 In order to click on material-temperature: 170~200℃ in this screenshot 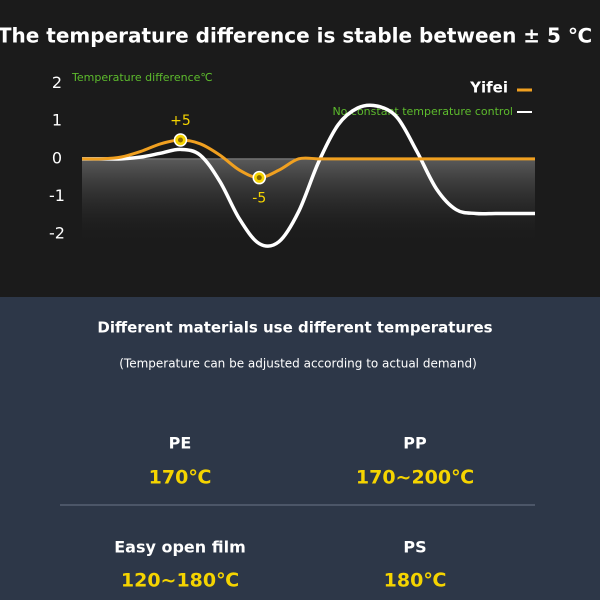, I will do `click(415, 478)`.